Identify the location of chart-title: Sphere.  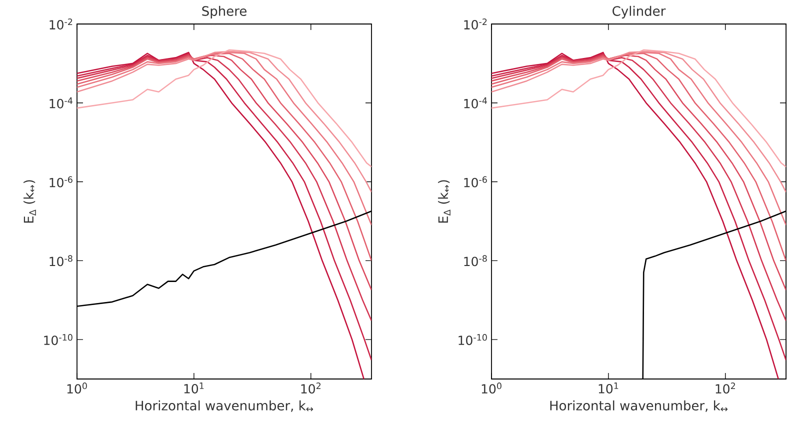
(224, 12).